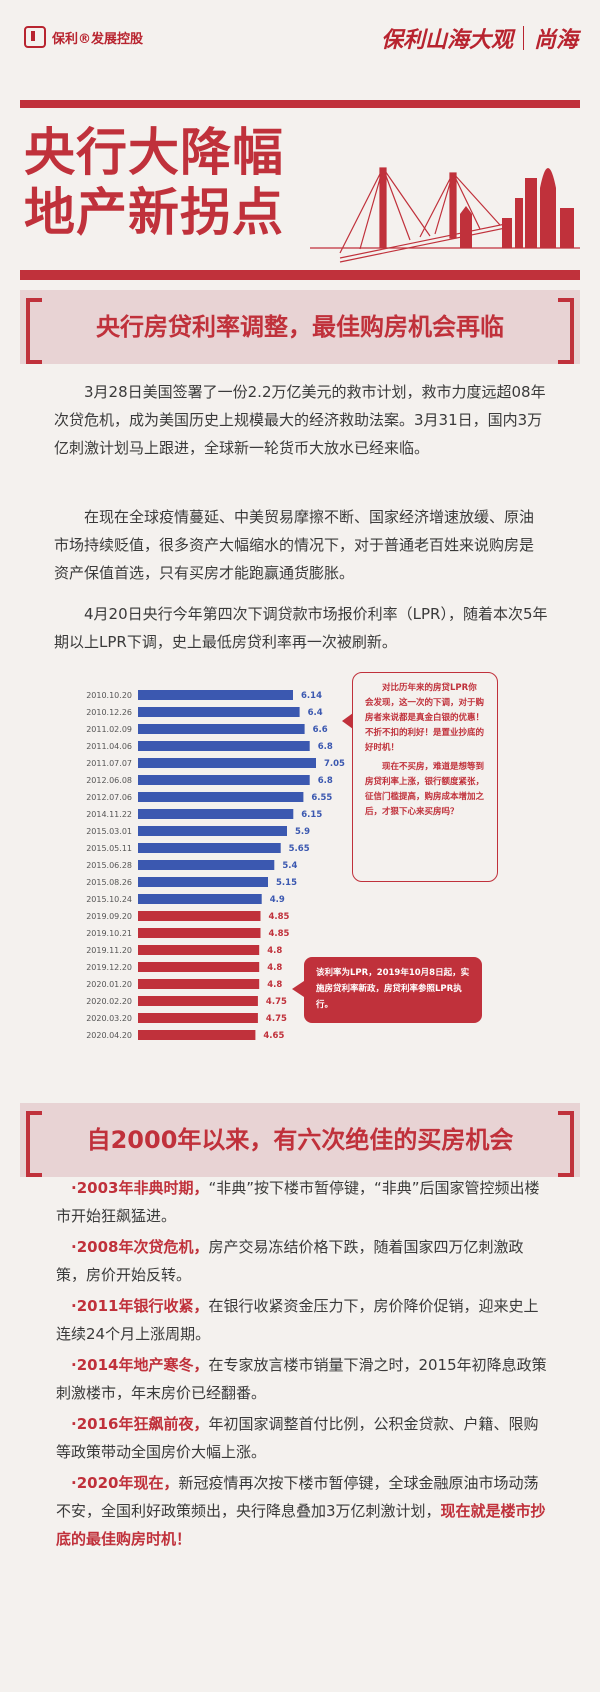 Image resolution: width=600 pixels, height=1692 pixels. Describe the element at coordinates (140, 1365) in the screenshot. I see `list-item-highlight: ·2014年地产寒冬，` at that location.